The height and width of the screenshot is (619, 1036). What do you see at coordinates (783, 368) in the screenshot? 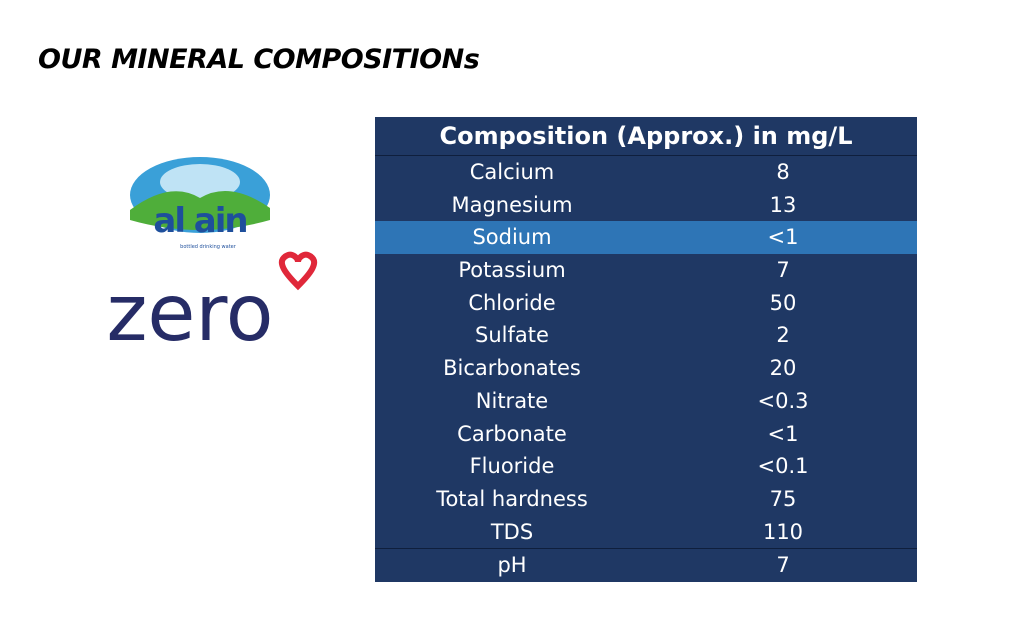
I see `mineral-value: 20` at bounding box center [783, 368].